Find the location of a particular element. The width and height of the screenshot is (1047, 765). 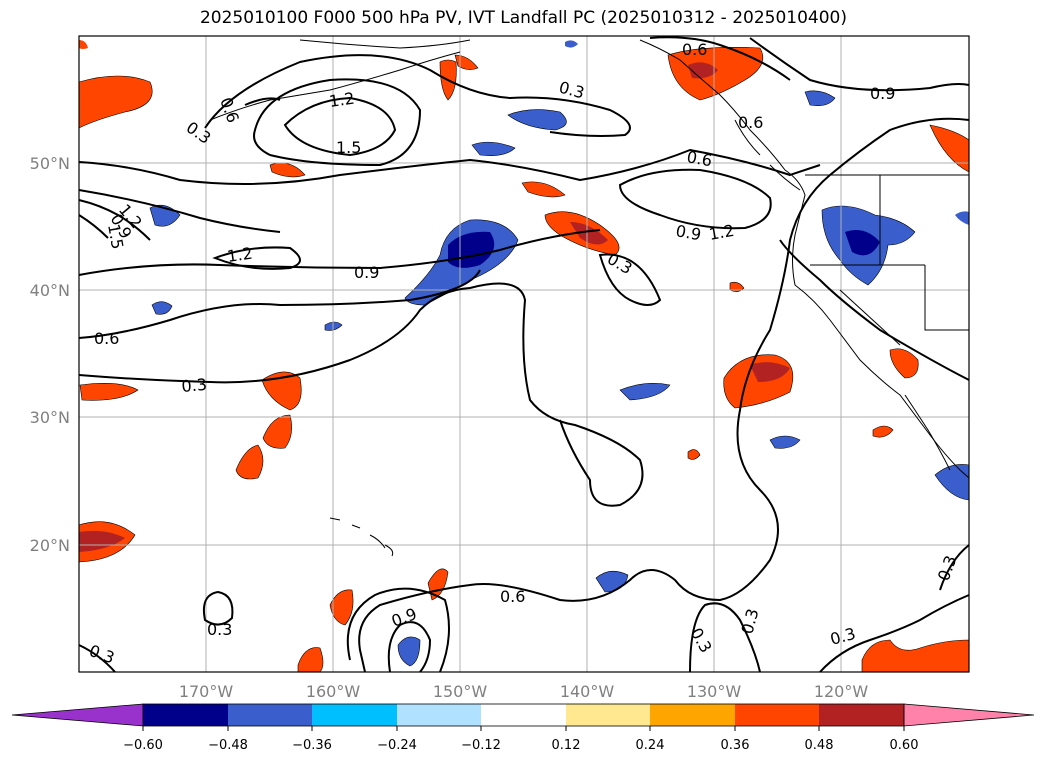

colorbar-tick-label: −0.48 is located at coordinates (228, 745).